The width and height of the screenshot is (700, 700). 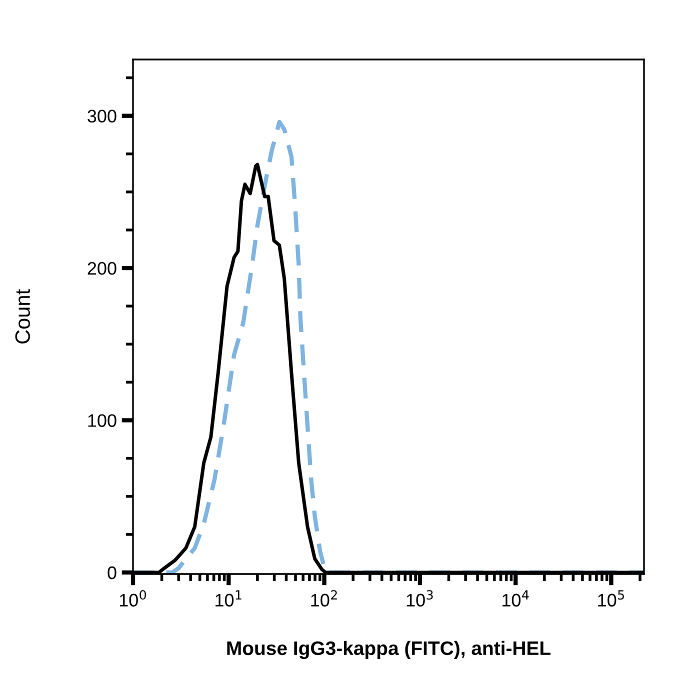 I want to click on y-tick-label: 0, so click(x=112, y=573).